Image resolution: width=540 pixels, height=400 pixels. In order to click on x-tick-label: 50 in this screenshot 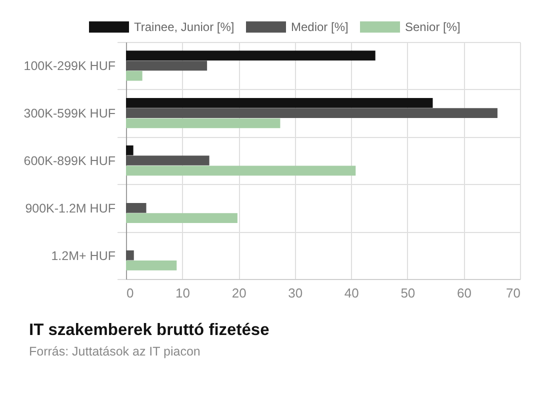, I will do `click(408, 293)`.